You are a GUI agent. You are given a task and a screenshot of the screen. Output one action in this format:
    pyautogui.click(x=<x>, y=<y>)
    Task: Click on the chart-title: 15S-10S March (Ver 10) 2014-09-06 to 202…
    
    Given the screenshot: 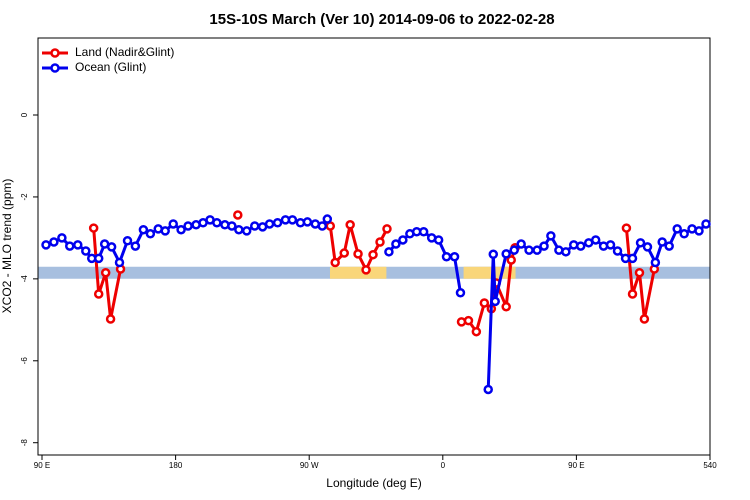 What is the action you would take?
    pyautogui.click(x=381, y=19)
    